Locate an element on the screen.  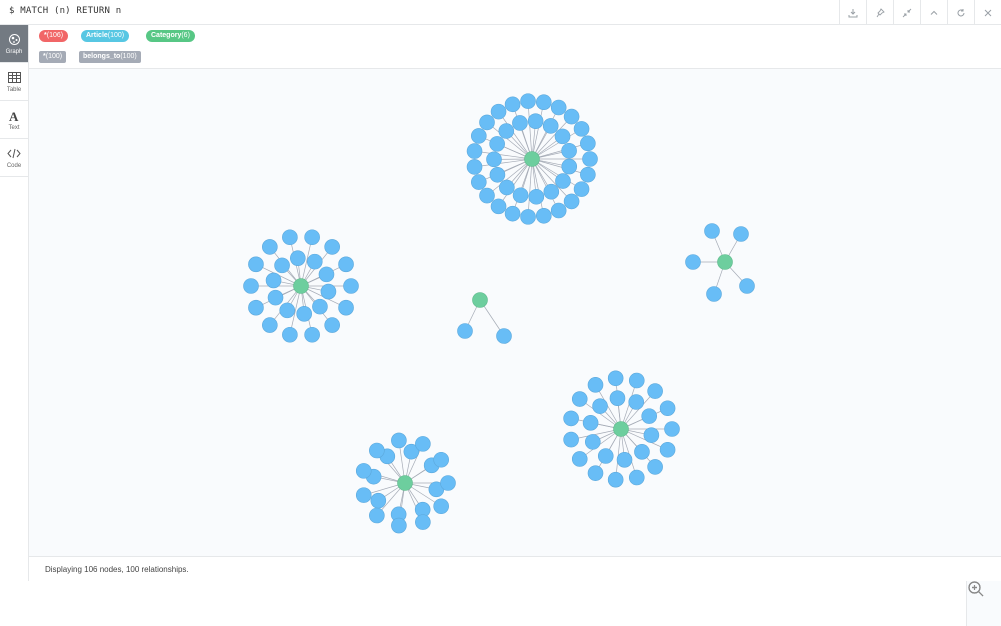
chevron-up-icon is located at coordinates (933, 12).